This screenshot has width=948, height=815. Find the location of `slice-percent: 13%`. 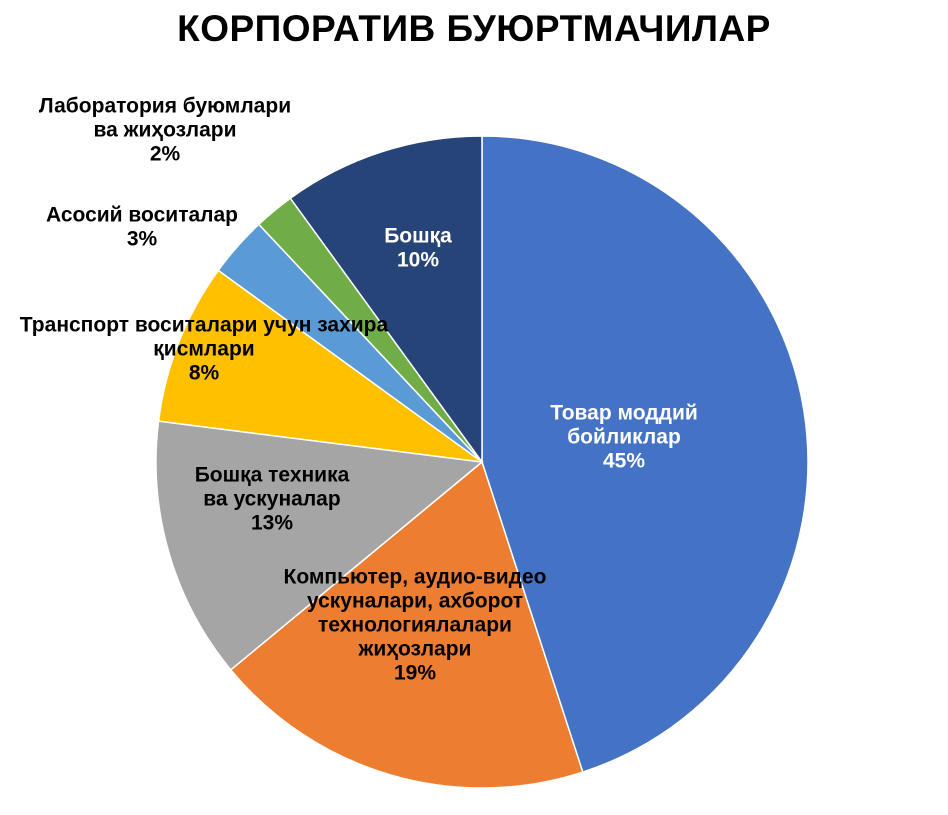

slice-percent: 13% is located at coordinates (272, 523).